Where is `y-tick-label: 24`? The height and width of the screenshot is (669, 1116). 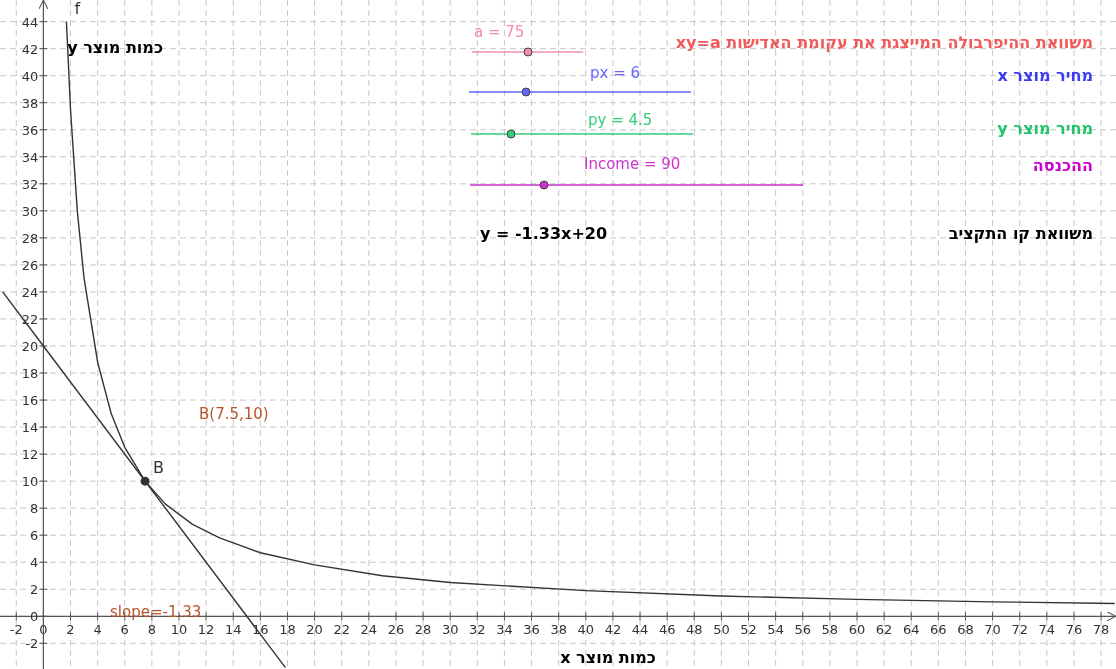 y-tick-label: 24 is located at coordinates (30, 292).